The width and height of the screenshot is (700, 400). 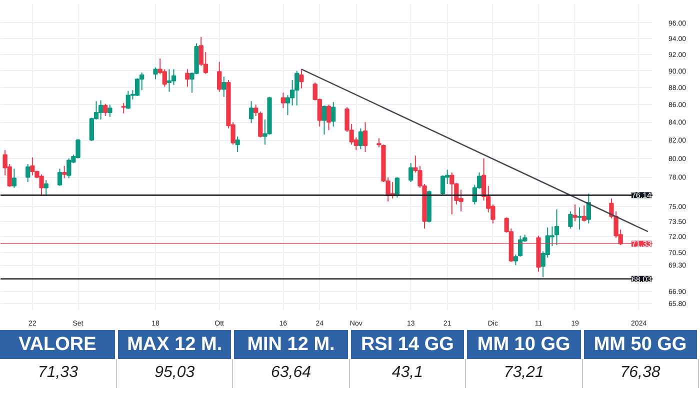 What do you see at coordinates (641, 244) in the screenshot?
I see `ref-line-label: 71.33` at bounding box center [641, 244].